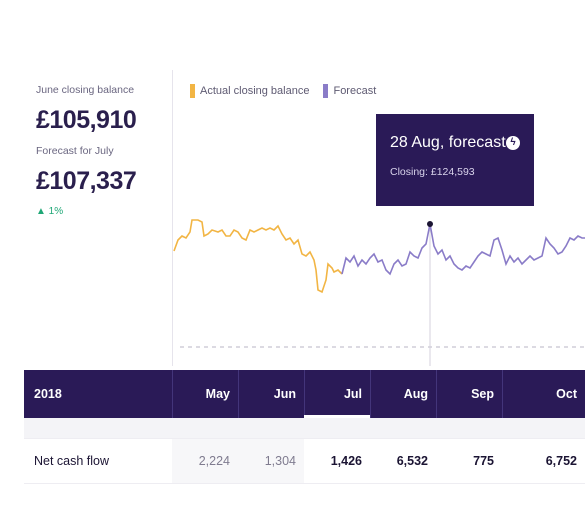 Image resolution: width=585 pixels, height=522 pixels. I want to click on tooltip-title: 28 Aug, forecast, so click(448, 142).